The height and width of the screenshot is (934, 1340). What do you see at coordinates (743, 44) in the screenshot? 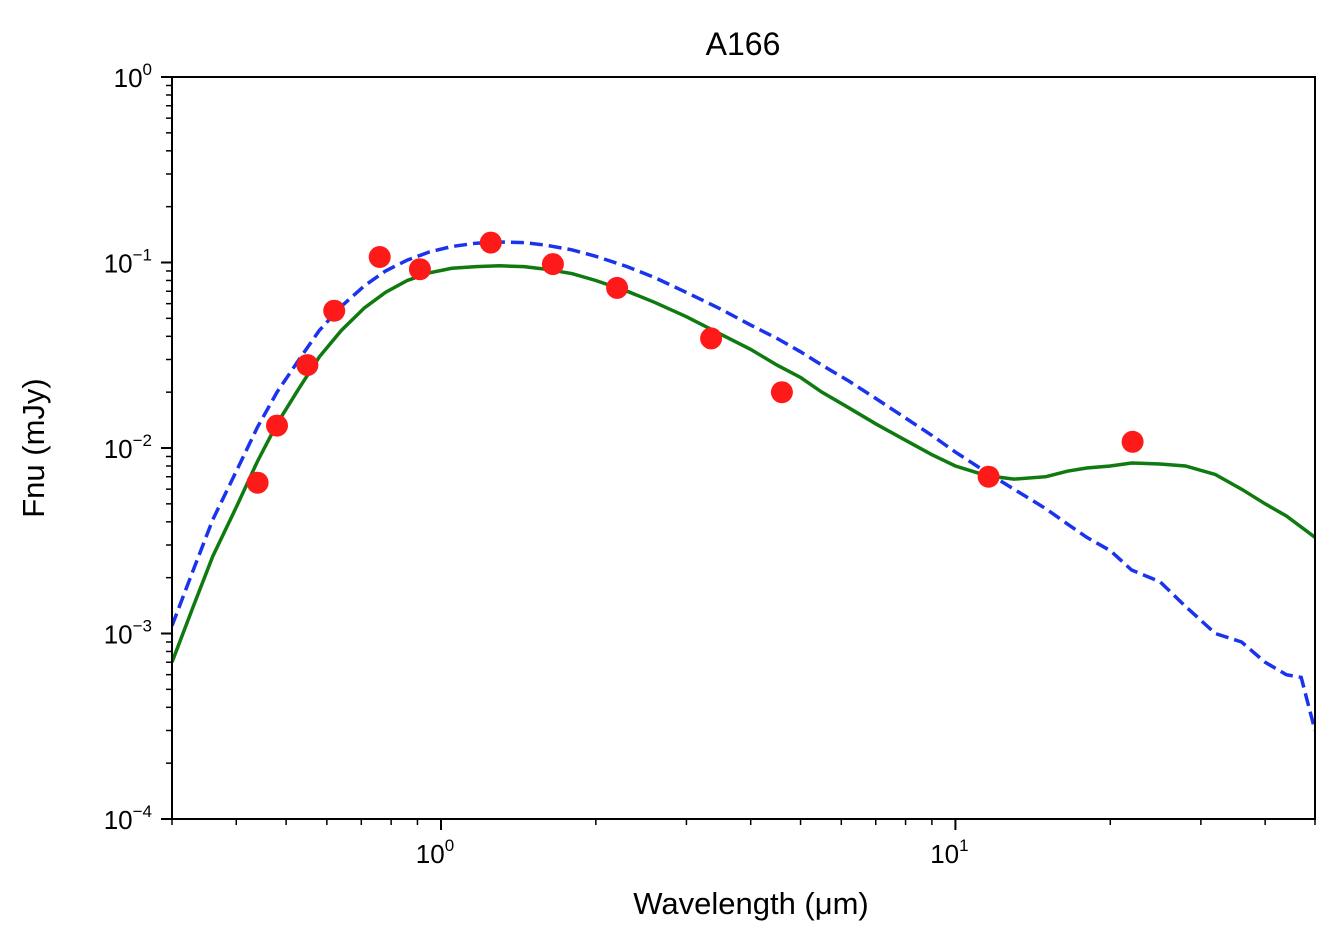
I see `chart-title: A166` at bounding box center [743, 44].